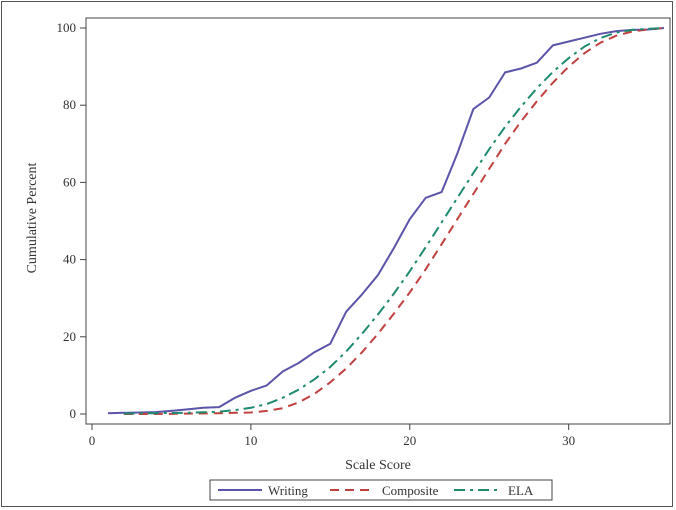 This screenshot has width=676, height=510. What do you see at coordinates (568, 440) in the screenshot?
I see `x-tick-label: 30` at bounding box center [568, 440].